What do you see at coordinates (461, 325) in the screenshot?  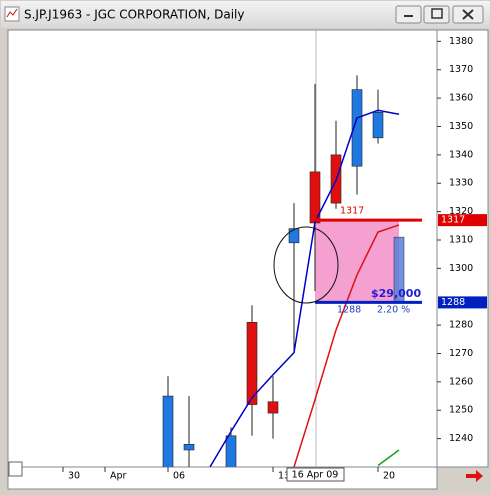 I see `y-tick-label: 1280` at bounding box center [461, 325].